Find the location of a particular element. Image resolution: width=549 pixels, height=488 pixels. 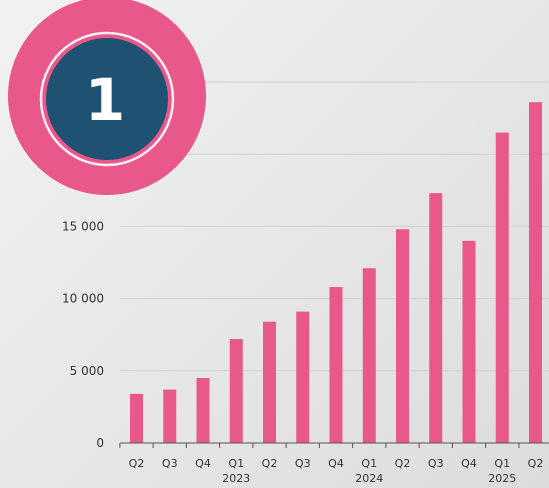

x-year-label: 2023 is located at coordinates (236, 478).